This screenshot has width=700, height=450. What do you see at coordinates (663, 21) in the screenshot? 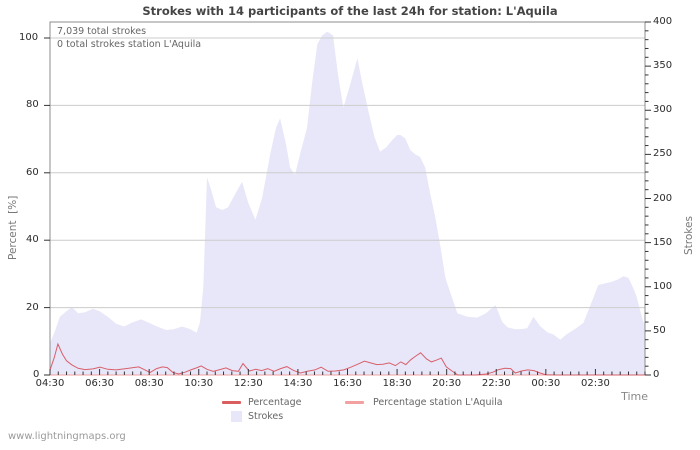
I see `right-tick-label: 400` at bounding box center [663, 21].